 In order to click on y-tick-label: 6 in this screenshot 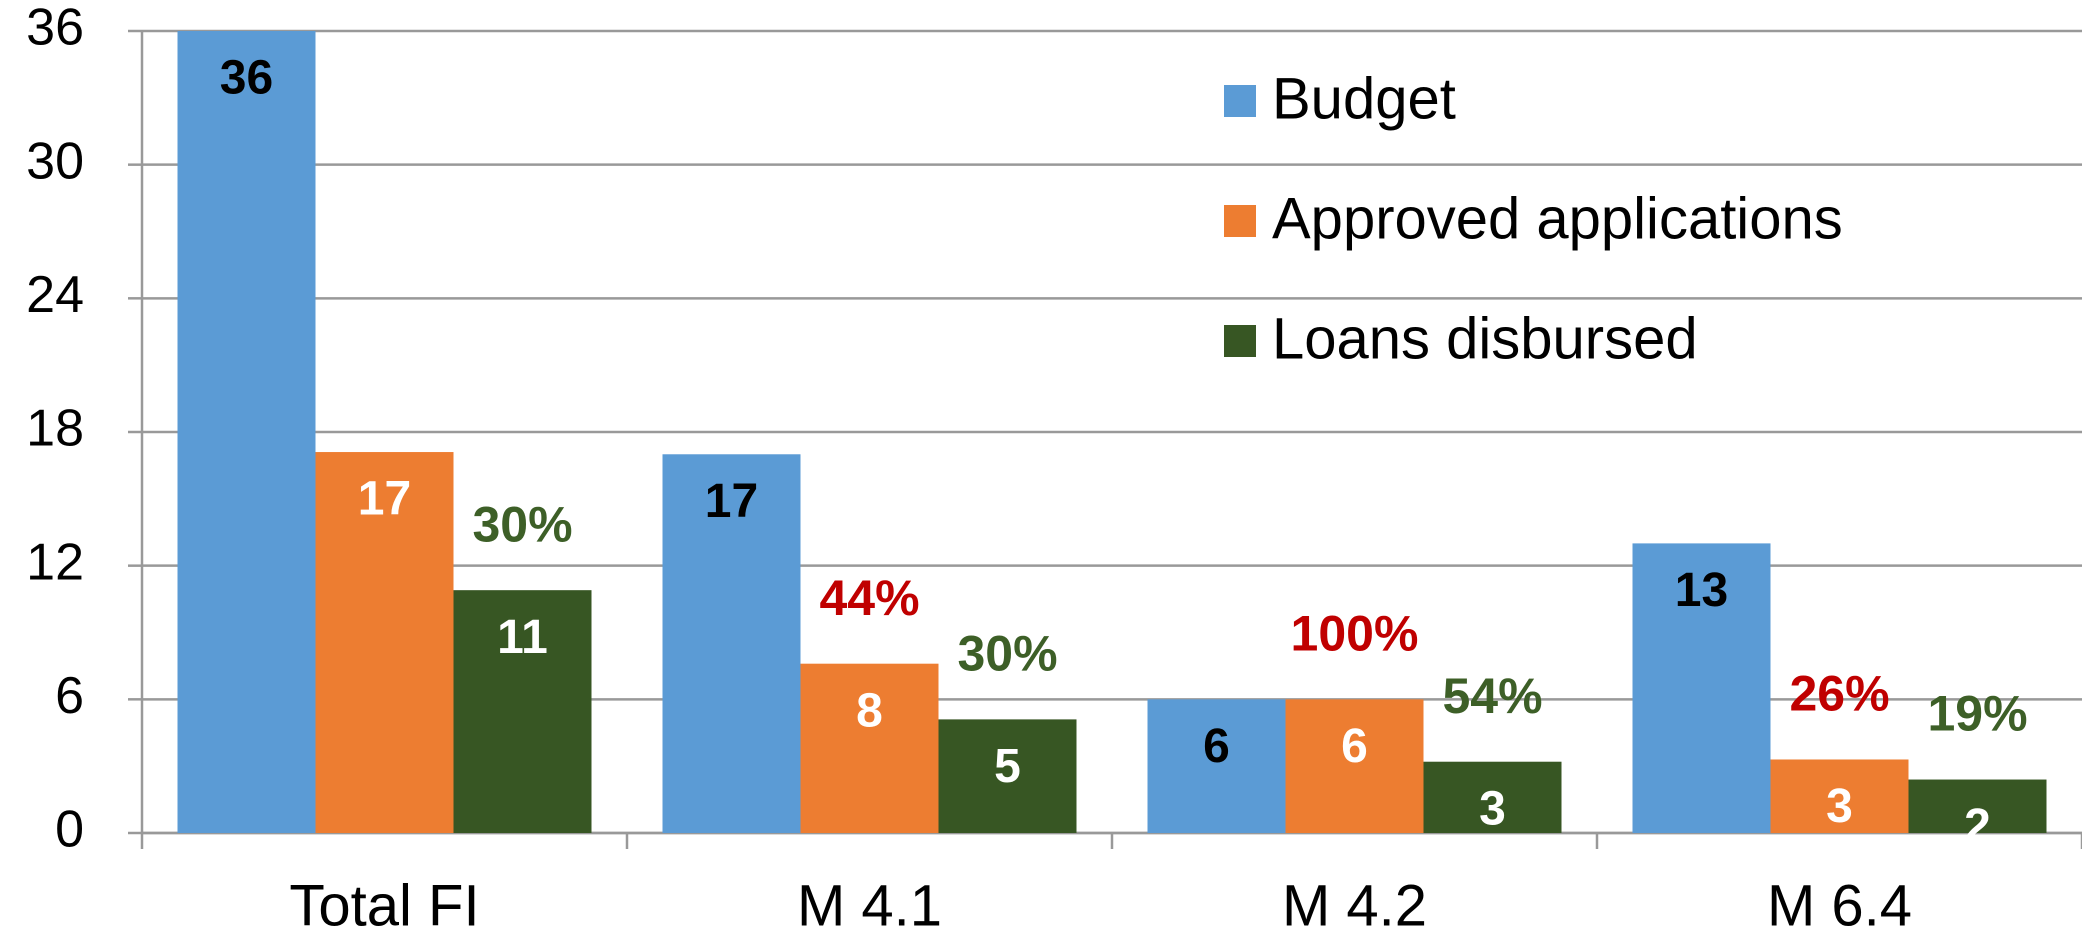, I will do `click(69, 696)`.